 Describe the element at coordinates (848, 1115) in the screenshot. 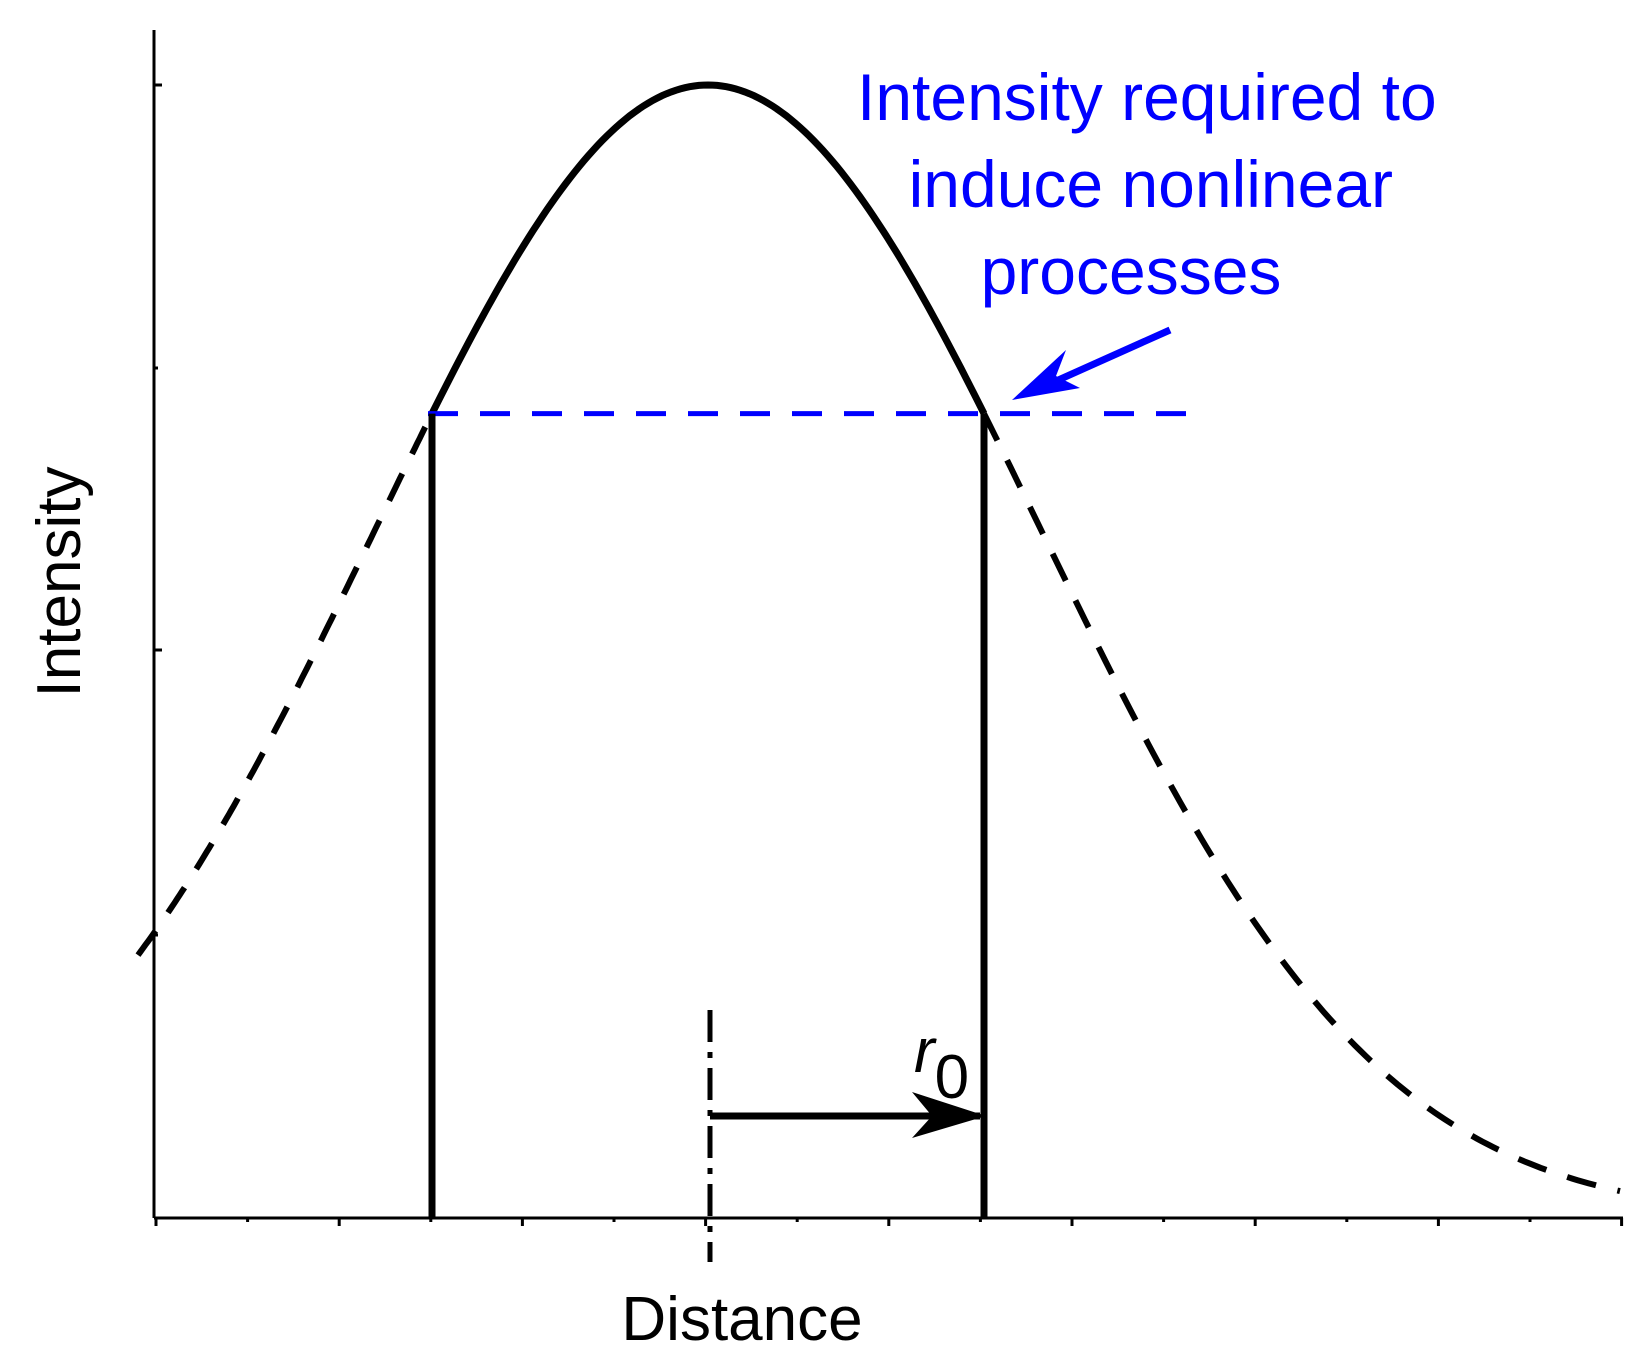

I see `radius-arrow` at that location.